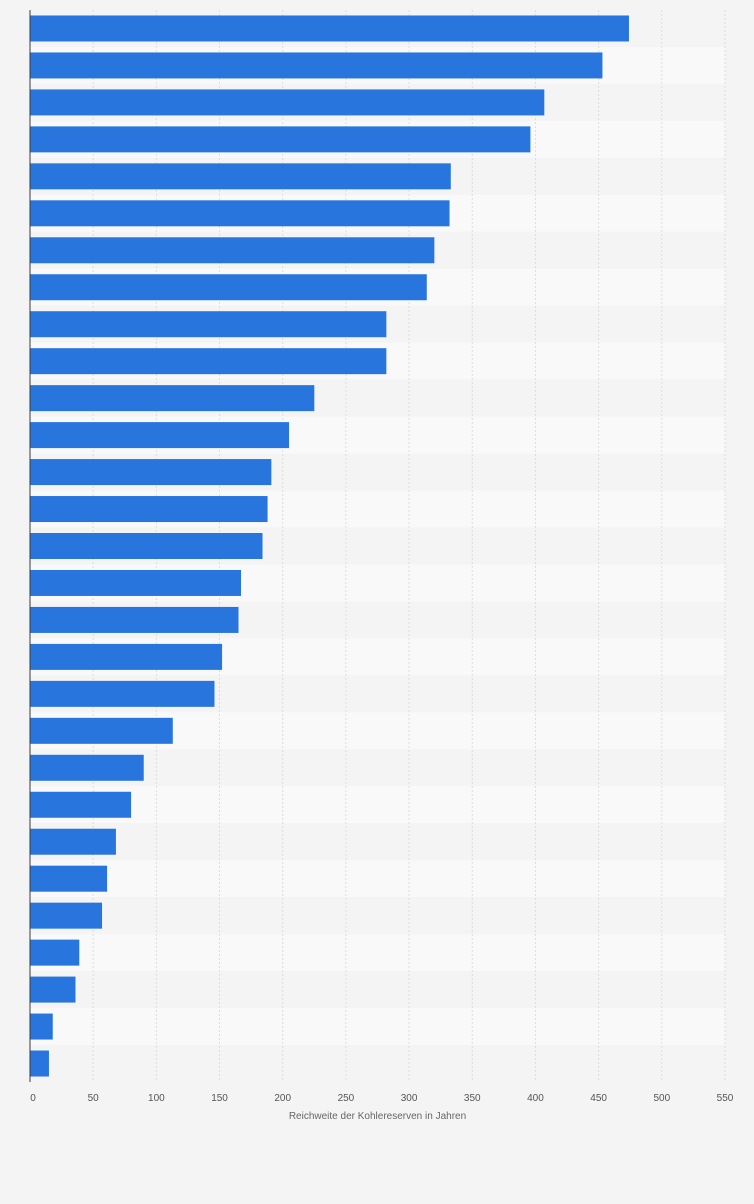  What do you see at coordinates (535, 1098) in the screenshot?
I see `x-tick-label: 400` at bounding box center [535, 1098].